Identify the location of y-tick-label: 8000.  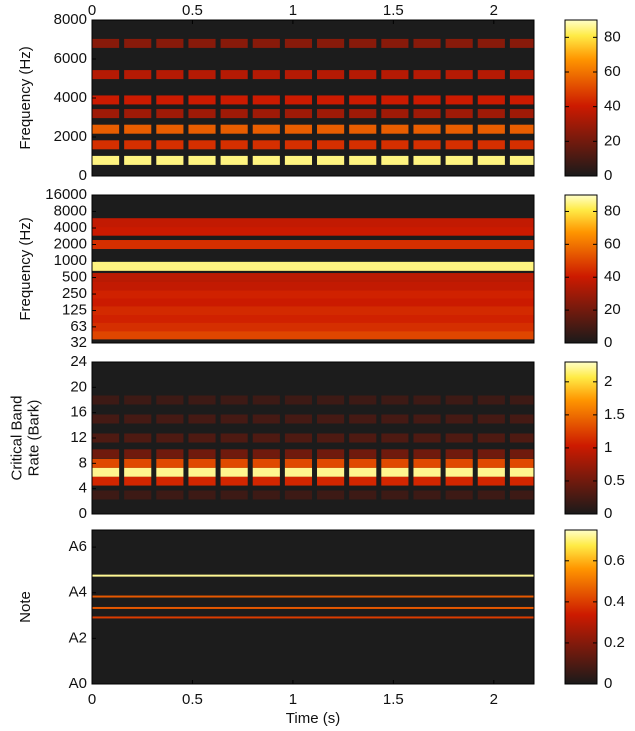
(70, 19).